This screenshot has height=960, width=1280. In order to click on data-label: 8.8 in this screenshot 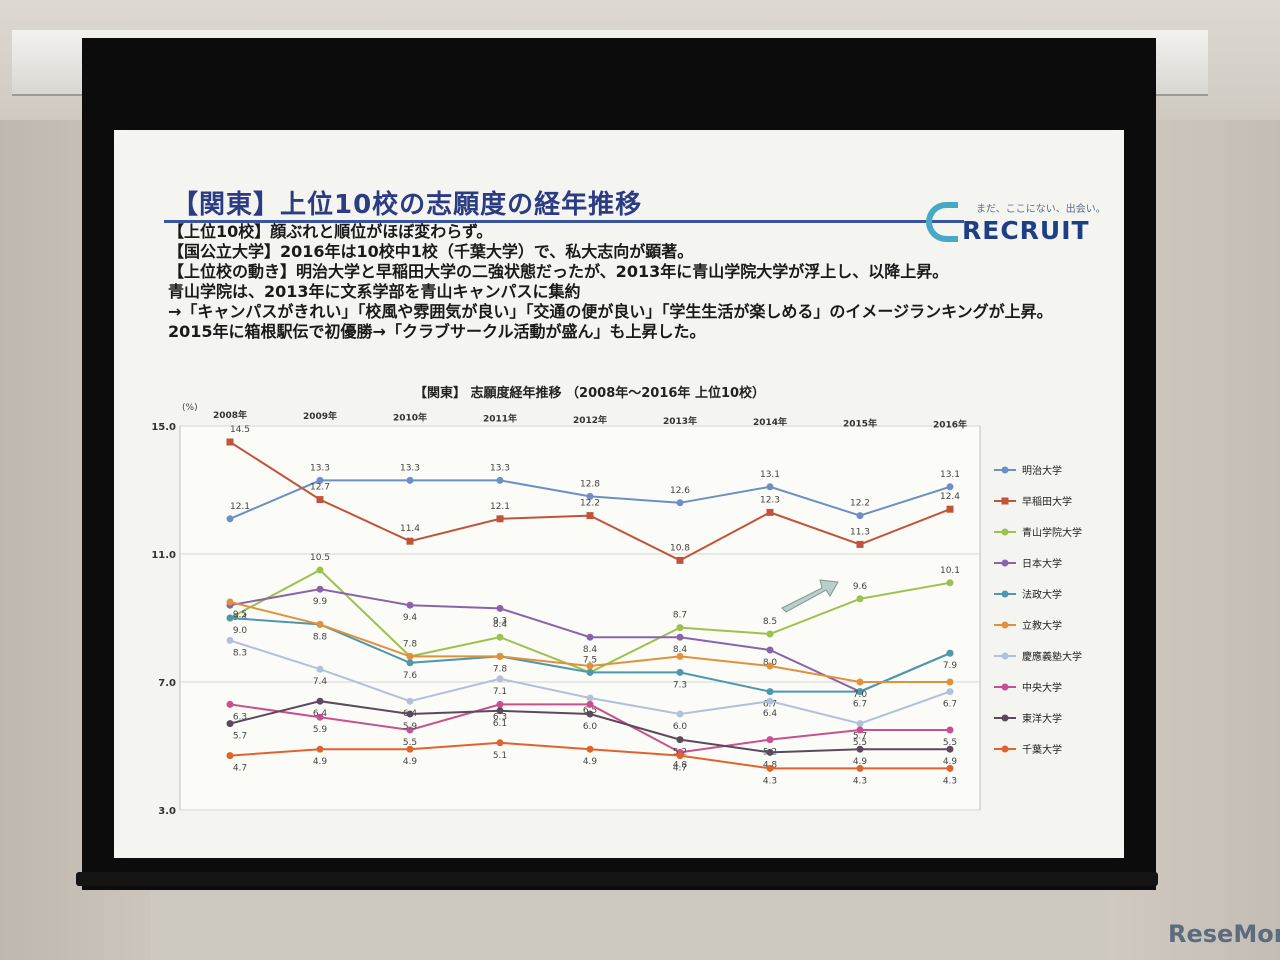, I will do `click(320, 637)`.